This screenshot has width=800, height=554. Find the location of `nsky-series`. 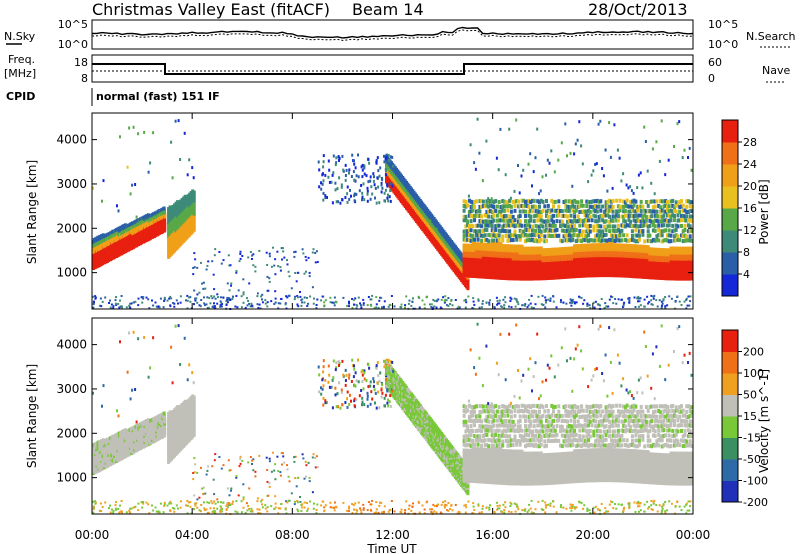

nsky-series is located at coordinates (392, 32).